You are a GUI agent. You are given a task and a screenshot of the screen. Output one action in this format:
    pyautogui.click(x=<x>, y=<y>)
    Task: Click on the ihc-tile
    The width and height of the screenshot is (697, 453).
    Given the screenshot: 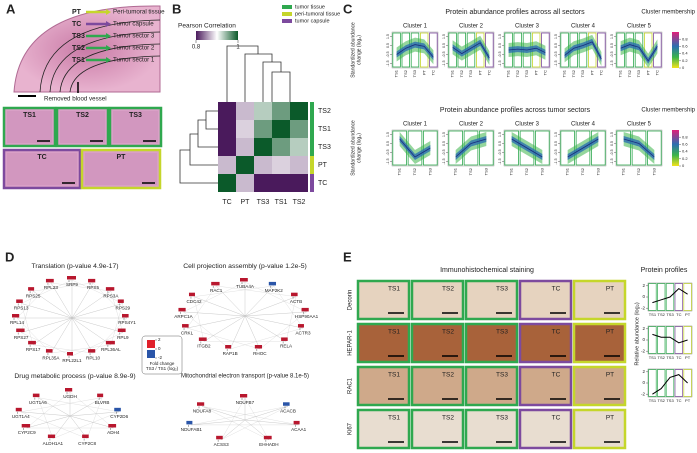 What is the action you would take?
    pyautogui.click(x=599, y=300)
    